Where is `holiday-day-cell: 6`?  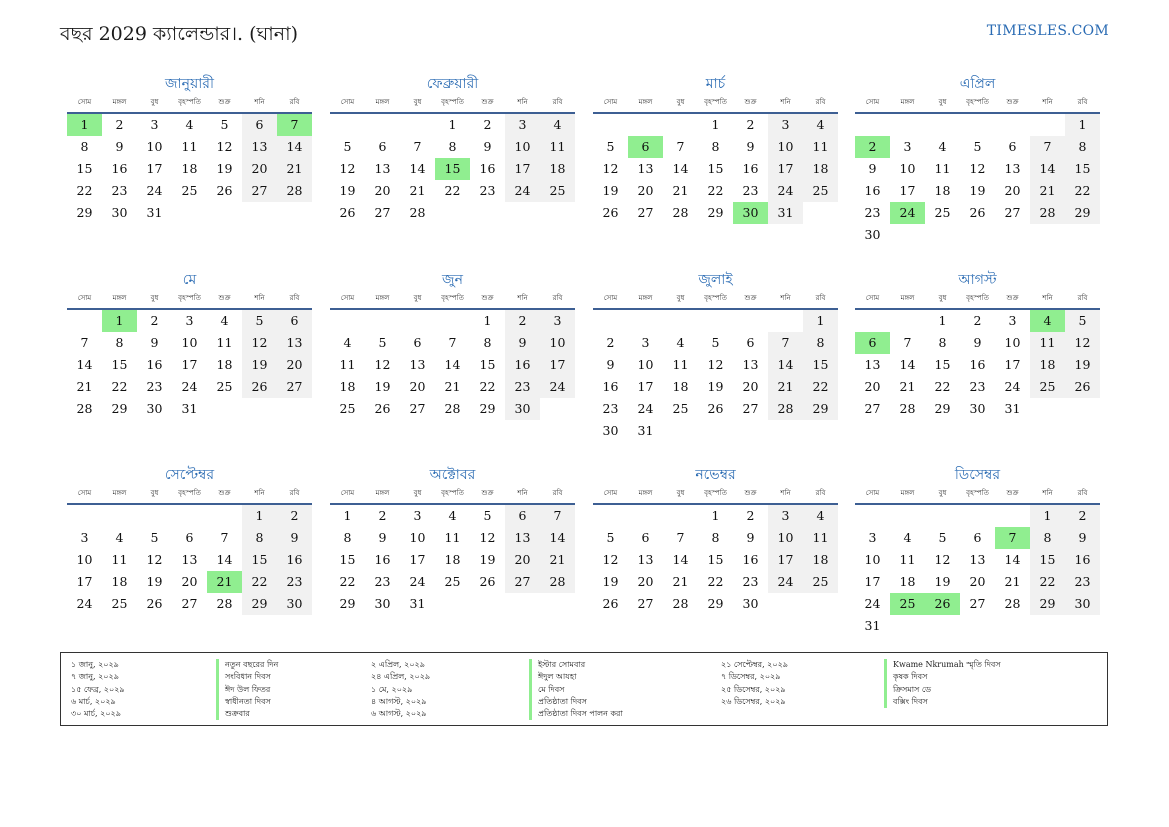 holiday-day-cell: 6 is located at coordinates (645, 147).